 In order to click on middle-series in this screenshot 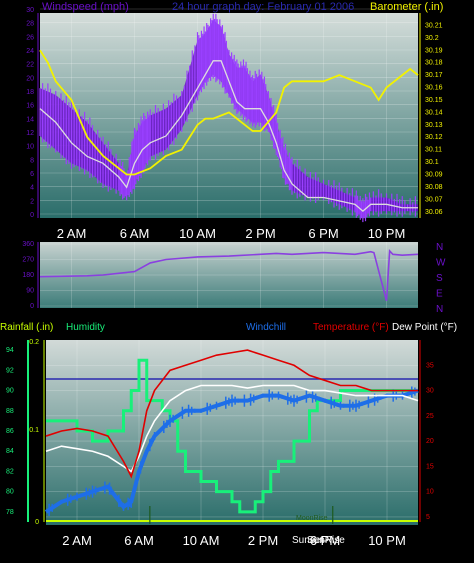, I will do `click(229, 275)`.